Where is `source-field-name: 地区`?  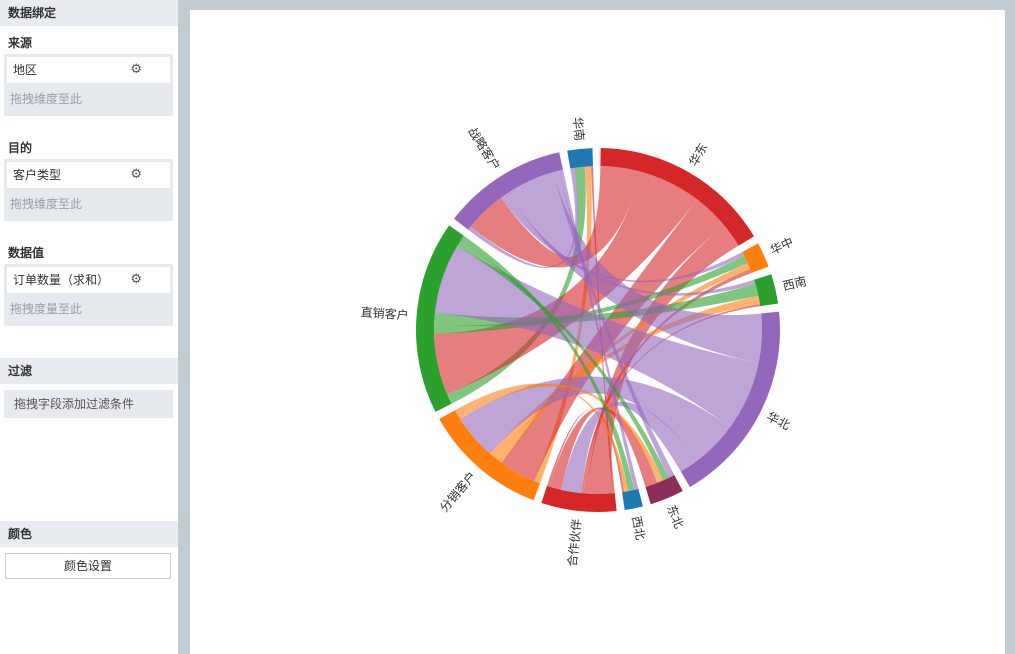 source-field-name: 地区 is located at coordinates (25, 70).